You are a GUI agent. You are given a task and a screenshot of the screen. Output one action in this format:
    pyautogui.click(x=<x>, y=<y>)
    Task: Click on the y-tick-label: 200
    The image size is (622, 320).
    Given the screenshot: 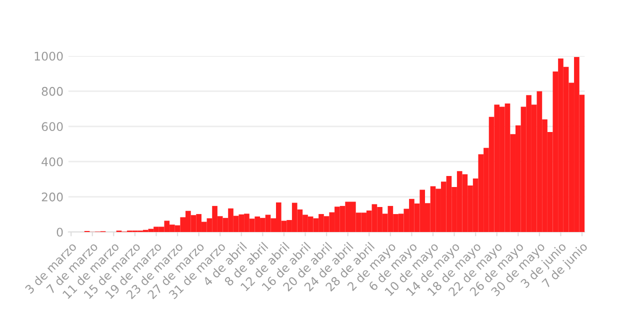 What is the action you would take?
    pyautogui.click(x=52, y=197)
    